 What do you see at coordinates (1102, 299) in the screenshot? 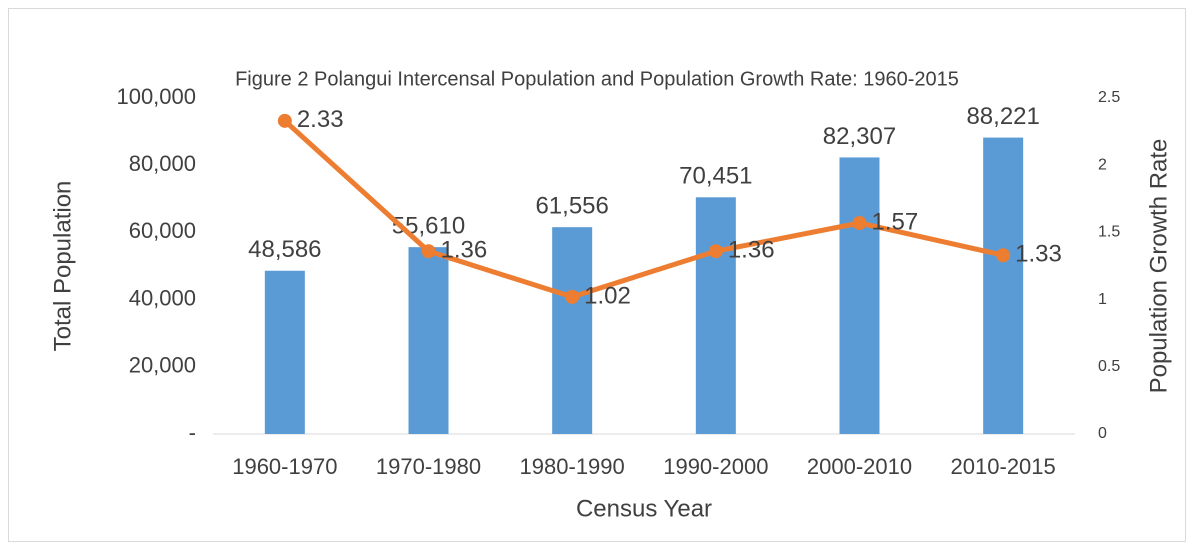
I see `y2-tick-label: 1` at bounding box center [1102, 299].